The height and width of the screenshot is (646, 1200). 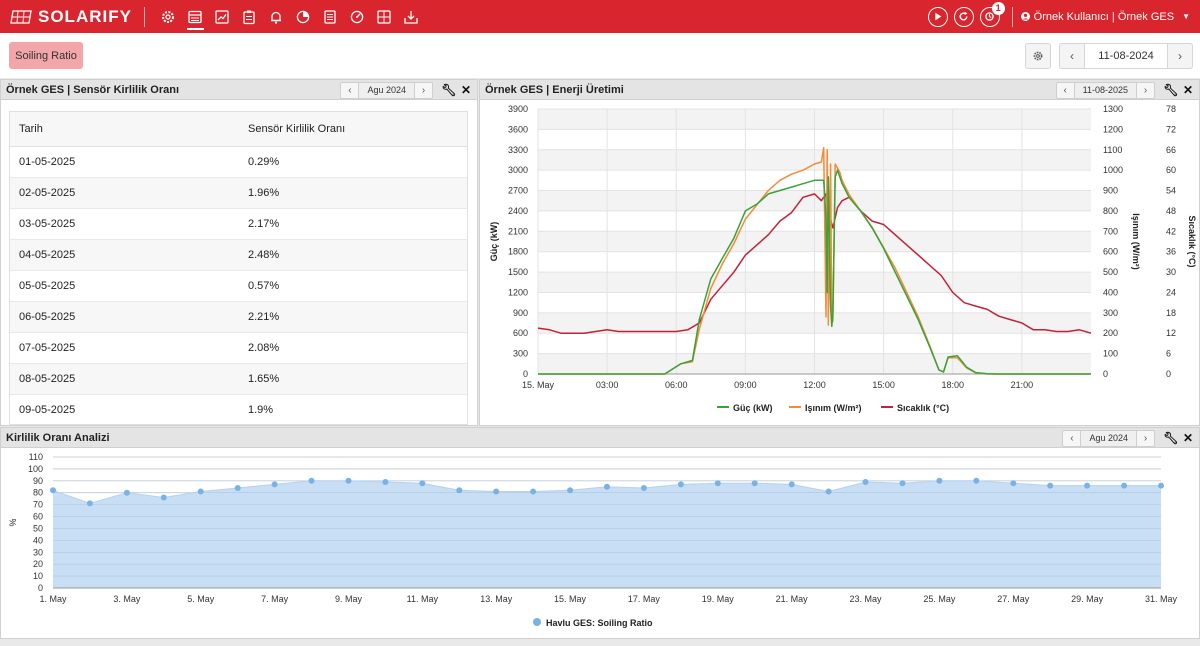 What do you see at coordinates (952, 385) in the screenshot?
I see `x-tick-label: 18:00` at bounding box center [952, 385].